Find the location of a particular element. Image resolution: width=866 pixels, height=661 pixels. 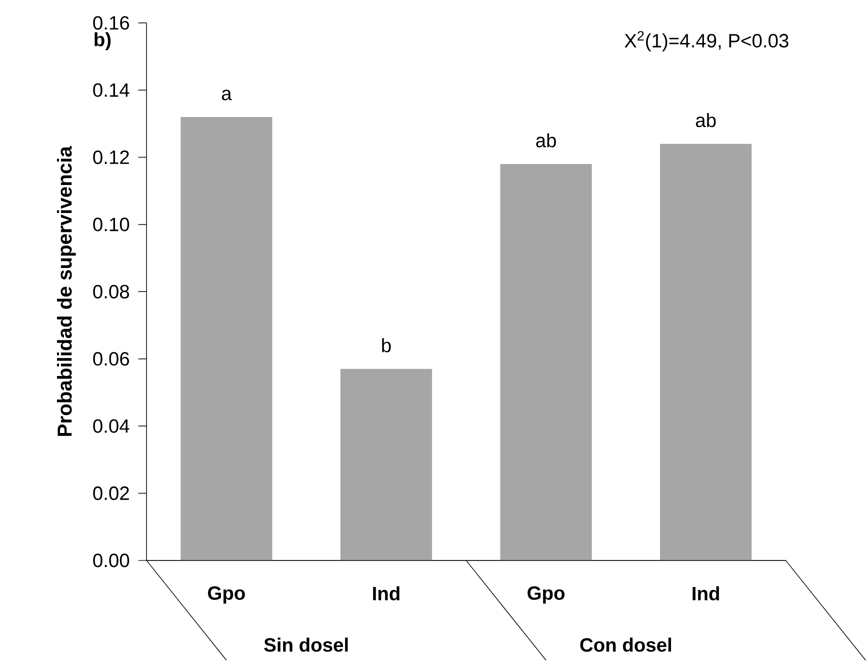

y-tick-label: 0.06 is located at coordinates (111, 359).